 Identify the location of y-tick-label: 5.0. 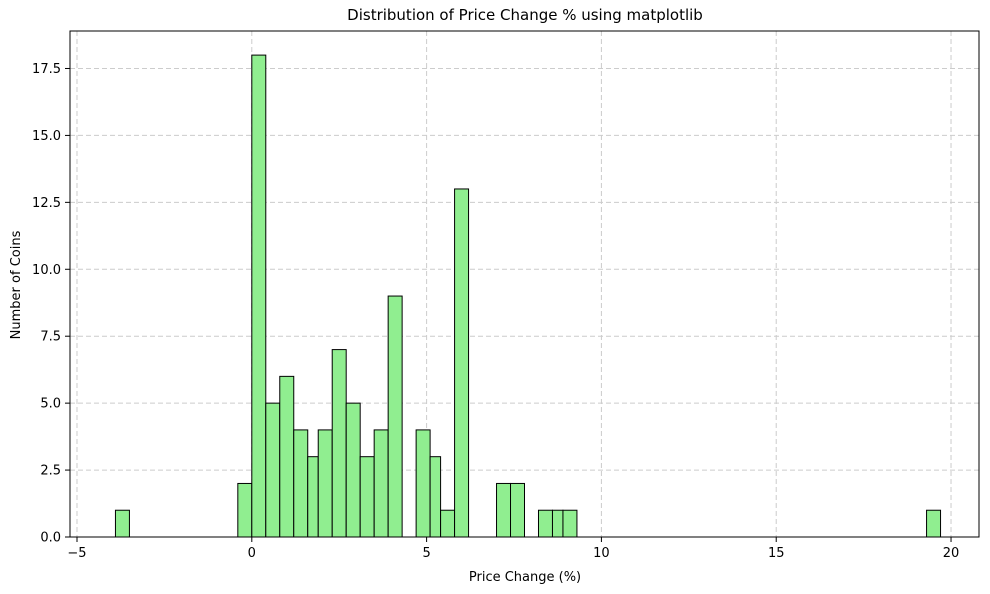
(50, 404).